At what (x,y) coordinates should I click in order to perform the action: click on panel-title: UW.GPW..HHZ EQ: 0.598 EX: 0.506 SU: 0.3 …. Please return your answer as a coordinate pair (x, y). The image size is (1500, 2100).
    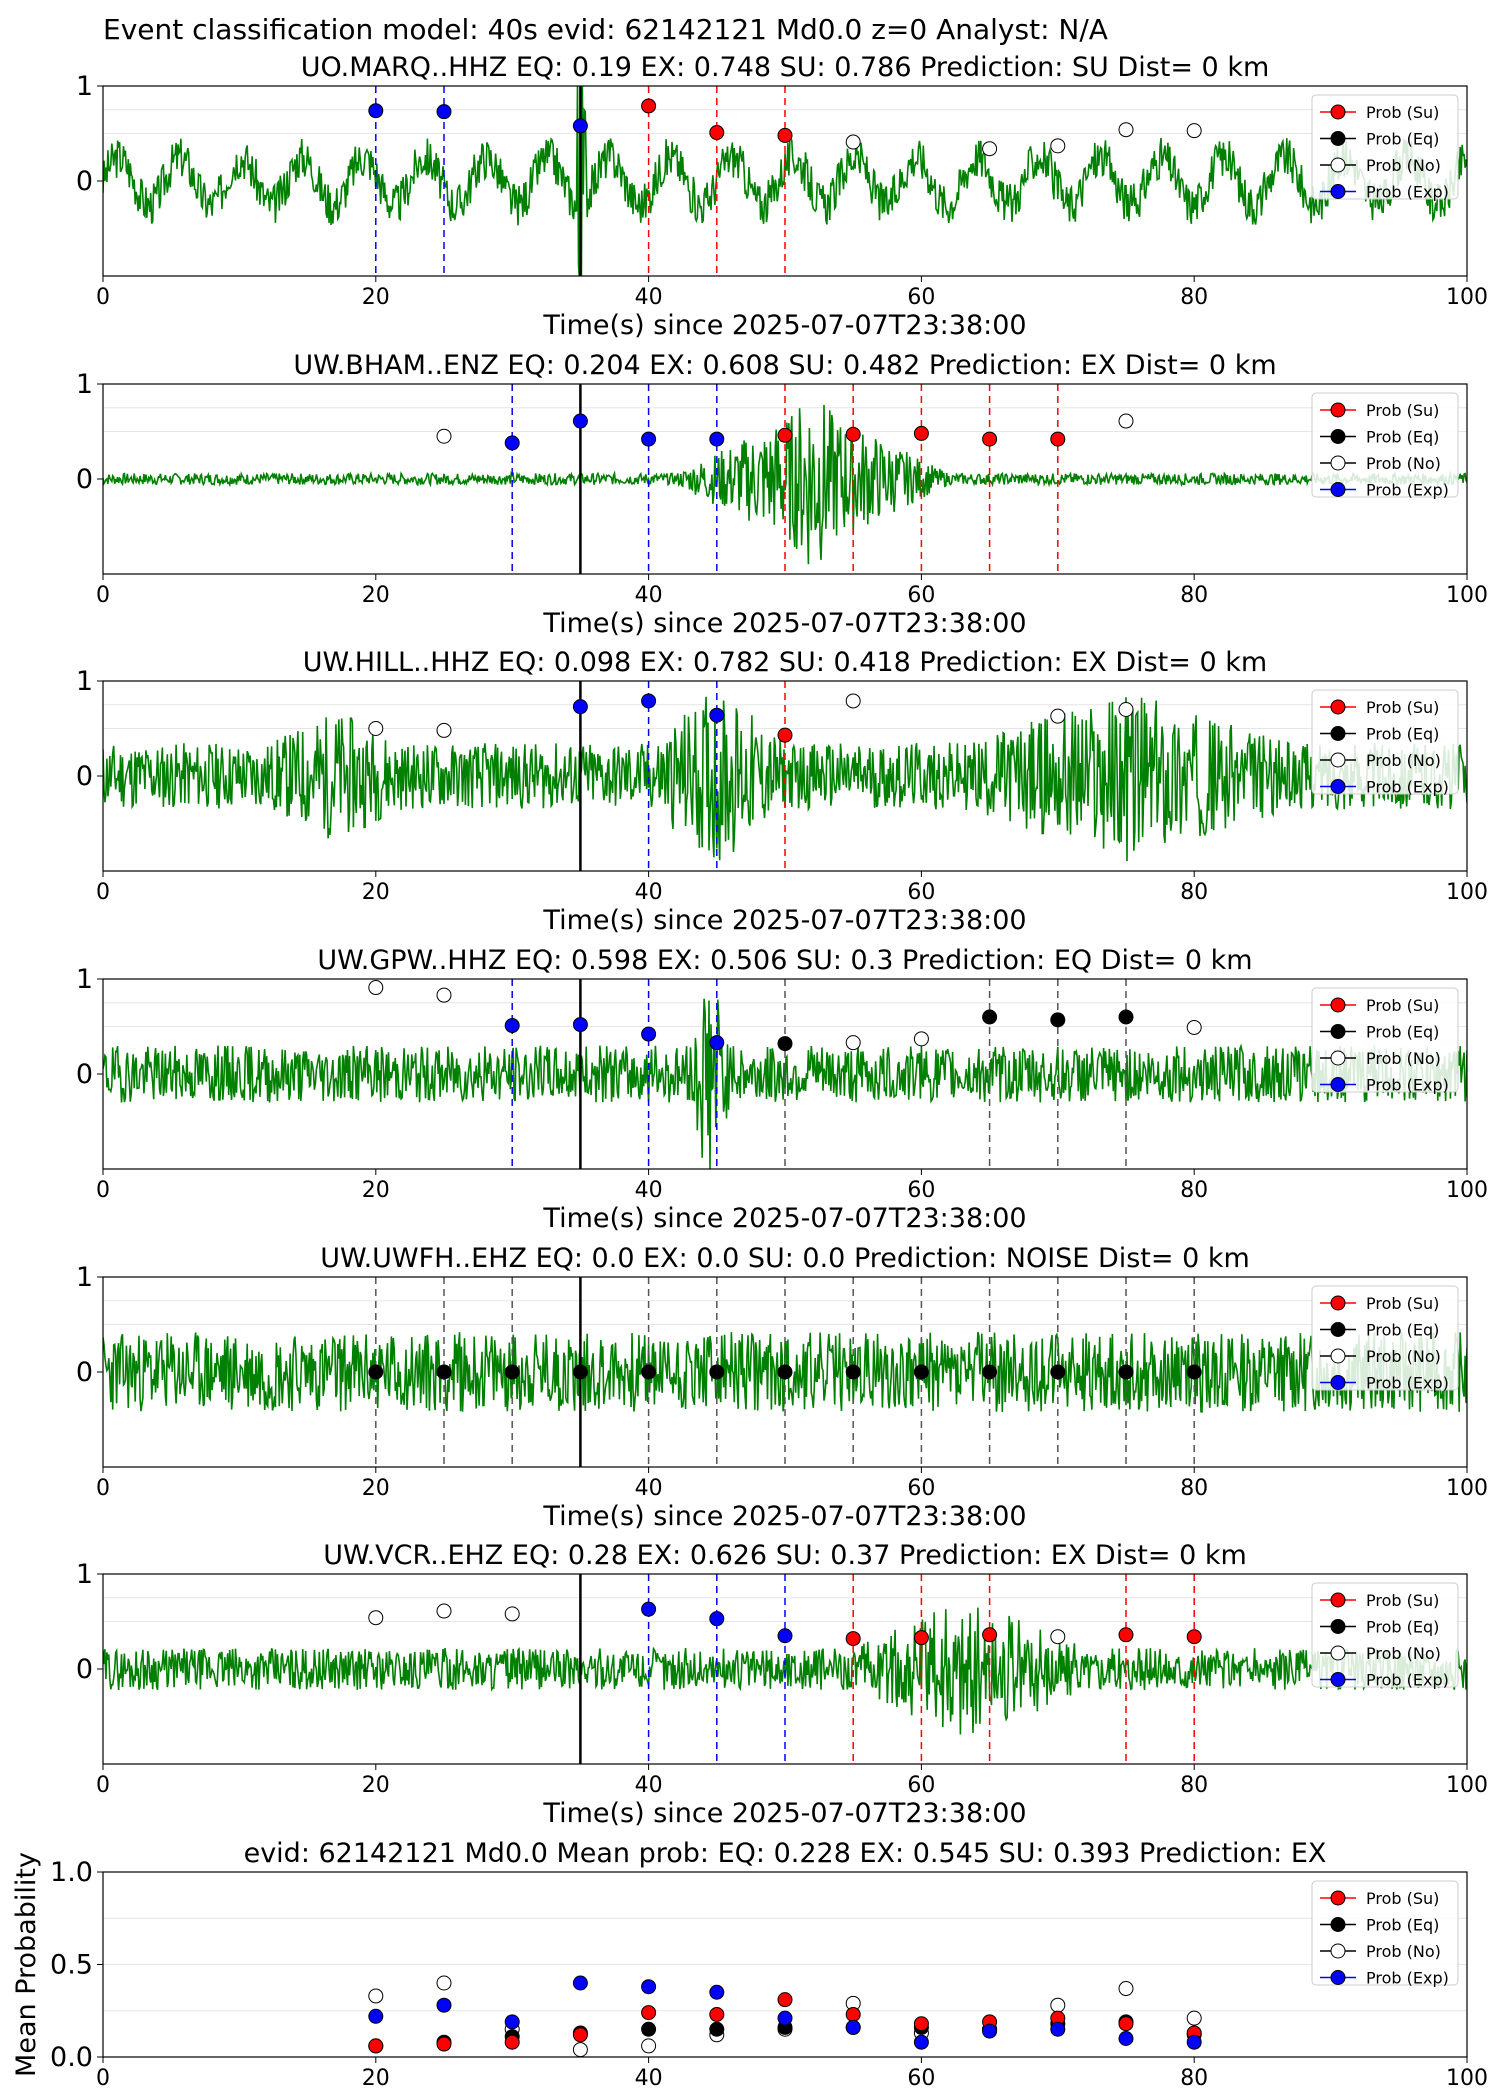
    Looking at the image, I should click on (784, 960).